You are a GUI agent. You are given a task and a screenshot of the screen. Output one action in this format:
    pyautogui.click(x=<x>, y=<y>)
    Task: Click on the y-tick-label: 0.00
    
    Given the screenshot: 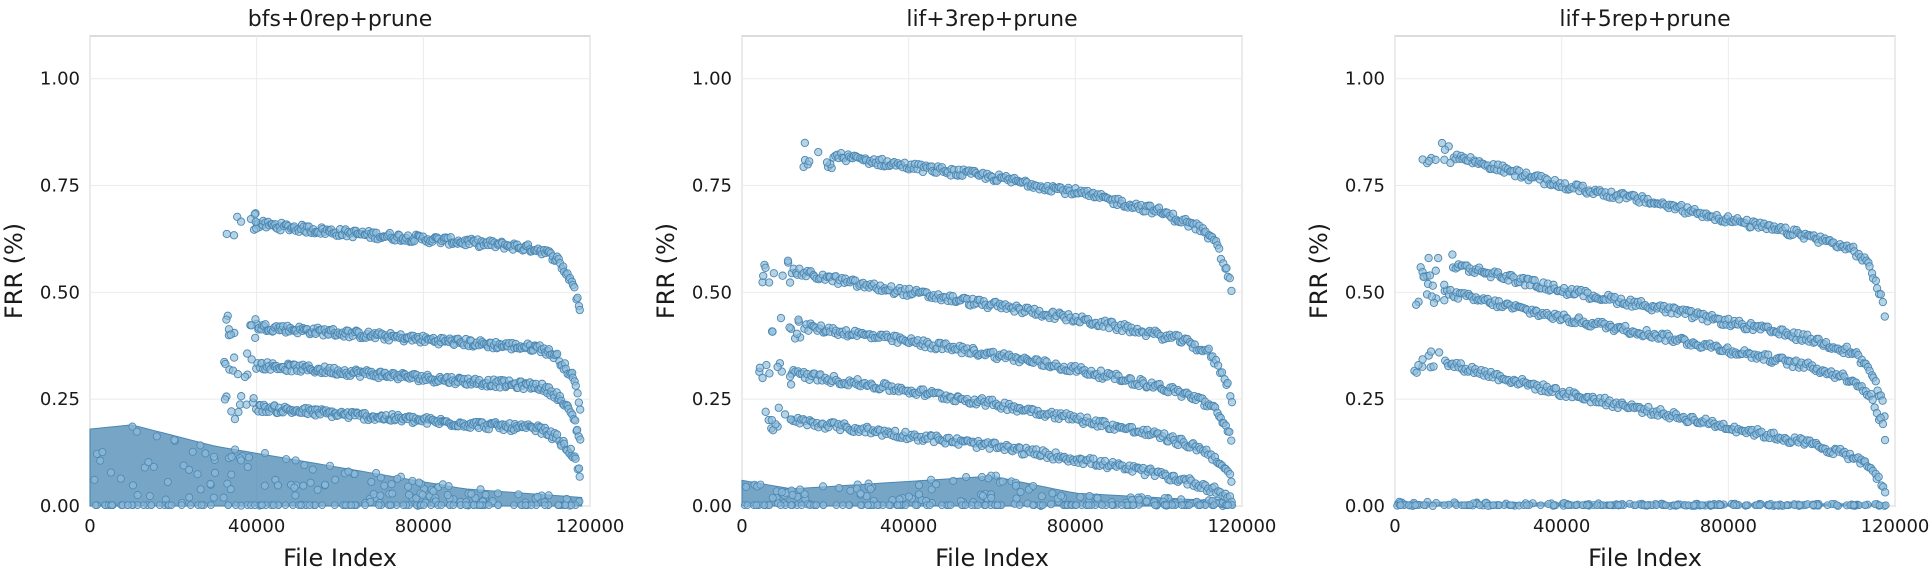 What is the action you would take?
    pyautogui.click(x=1365, y=506)
    